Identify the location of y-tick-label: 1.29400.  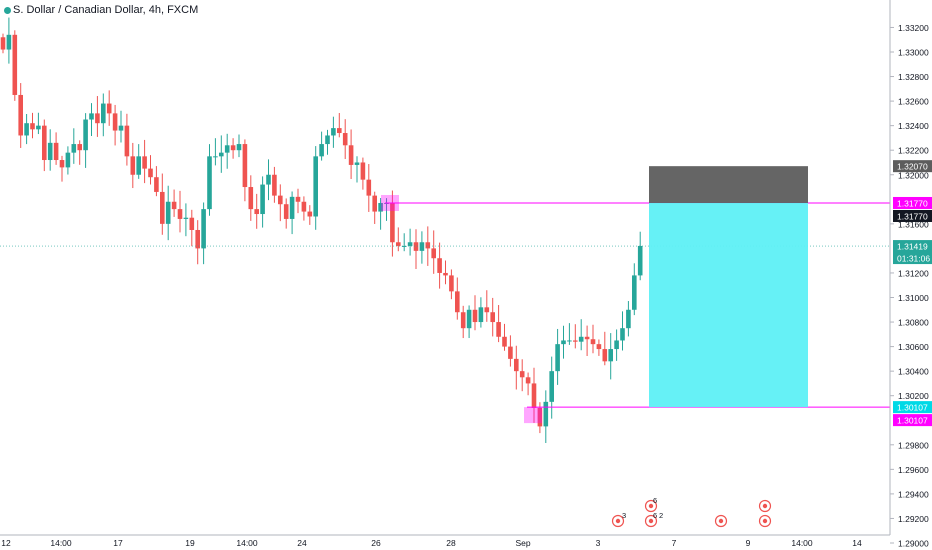
(913, 494).